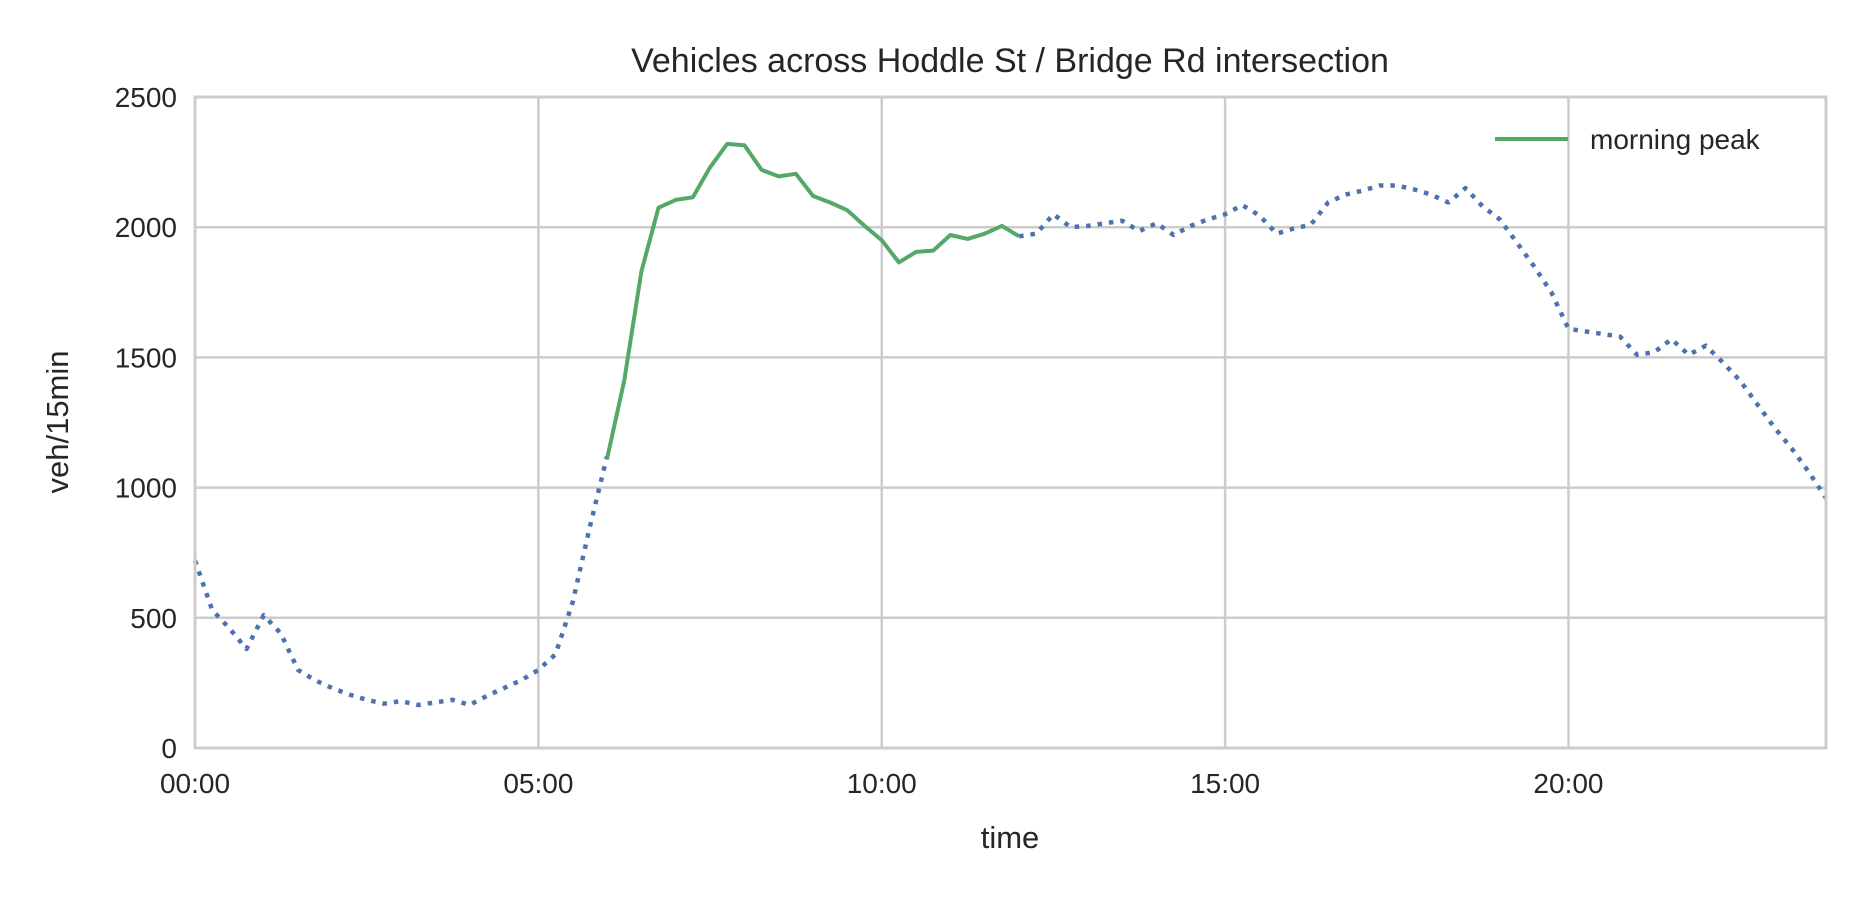 The image size is (1860, 901). I want to click on x-tick-label: 05:00, so click(538, 783).